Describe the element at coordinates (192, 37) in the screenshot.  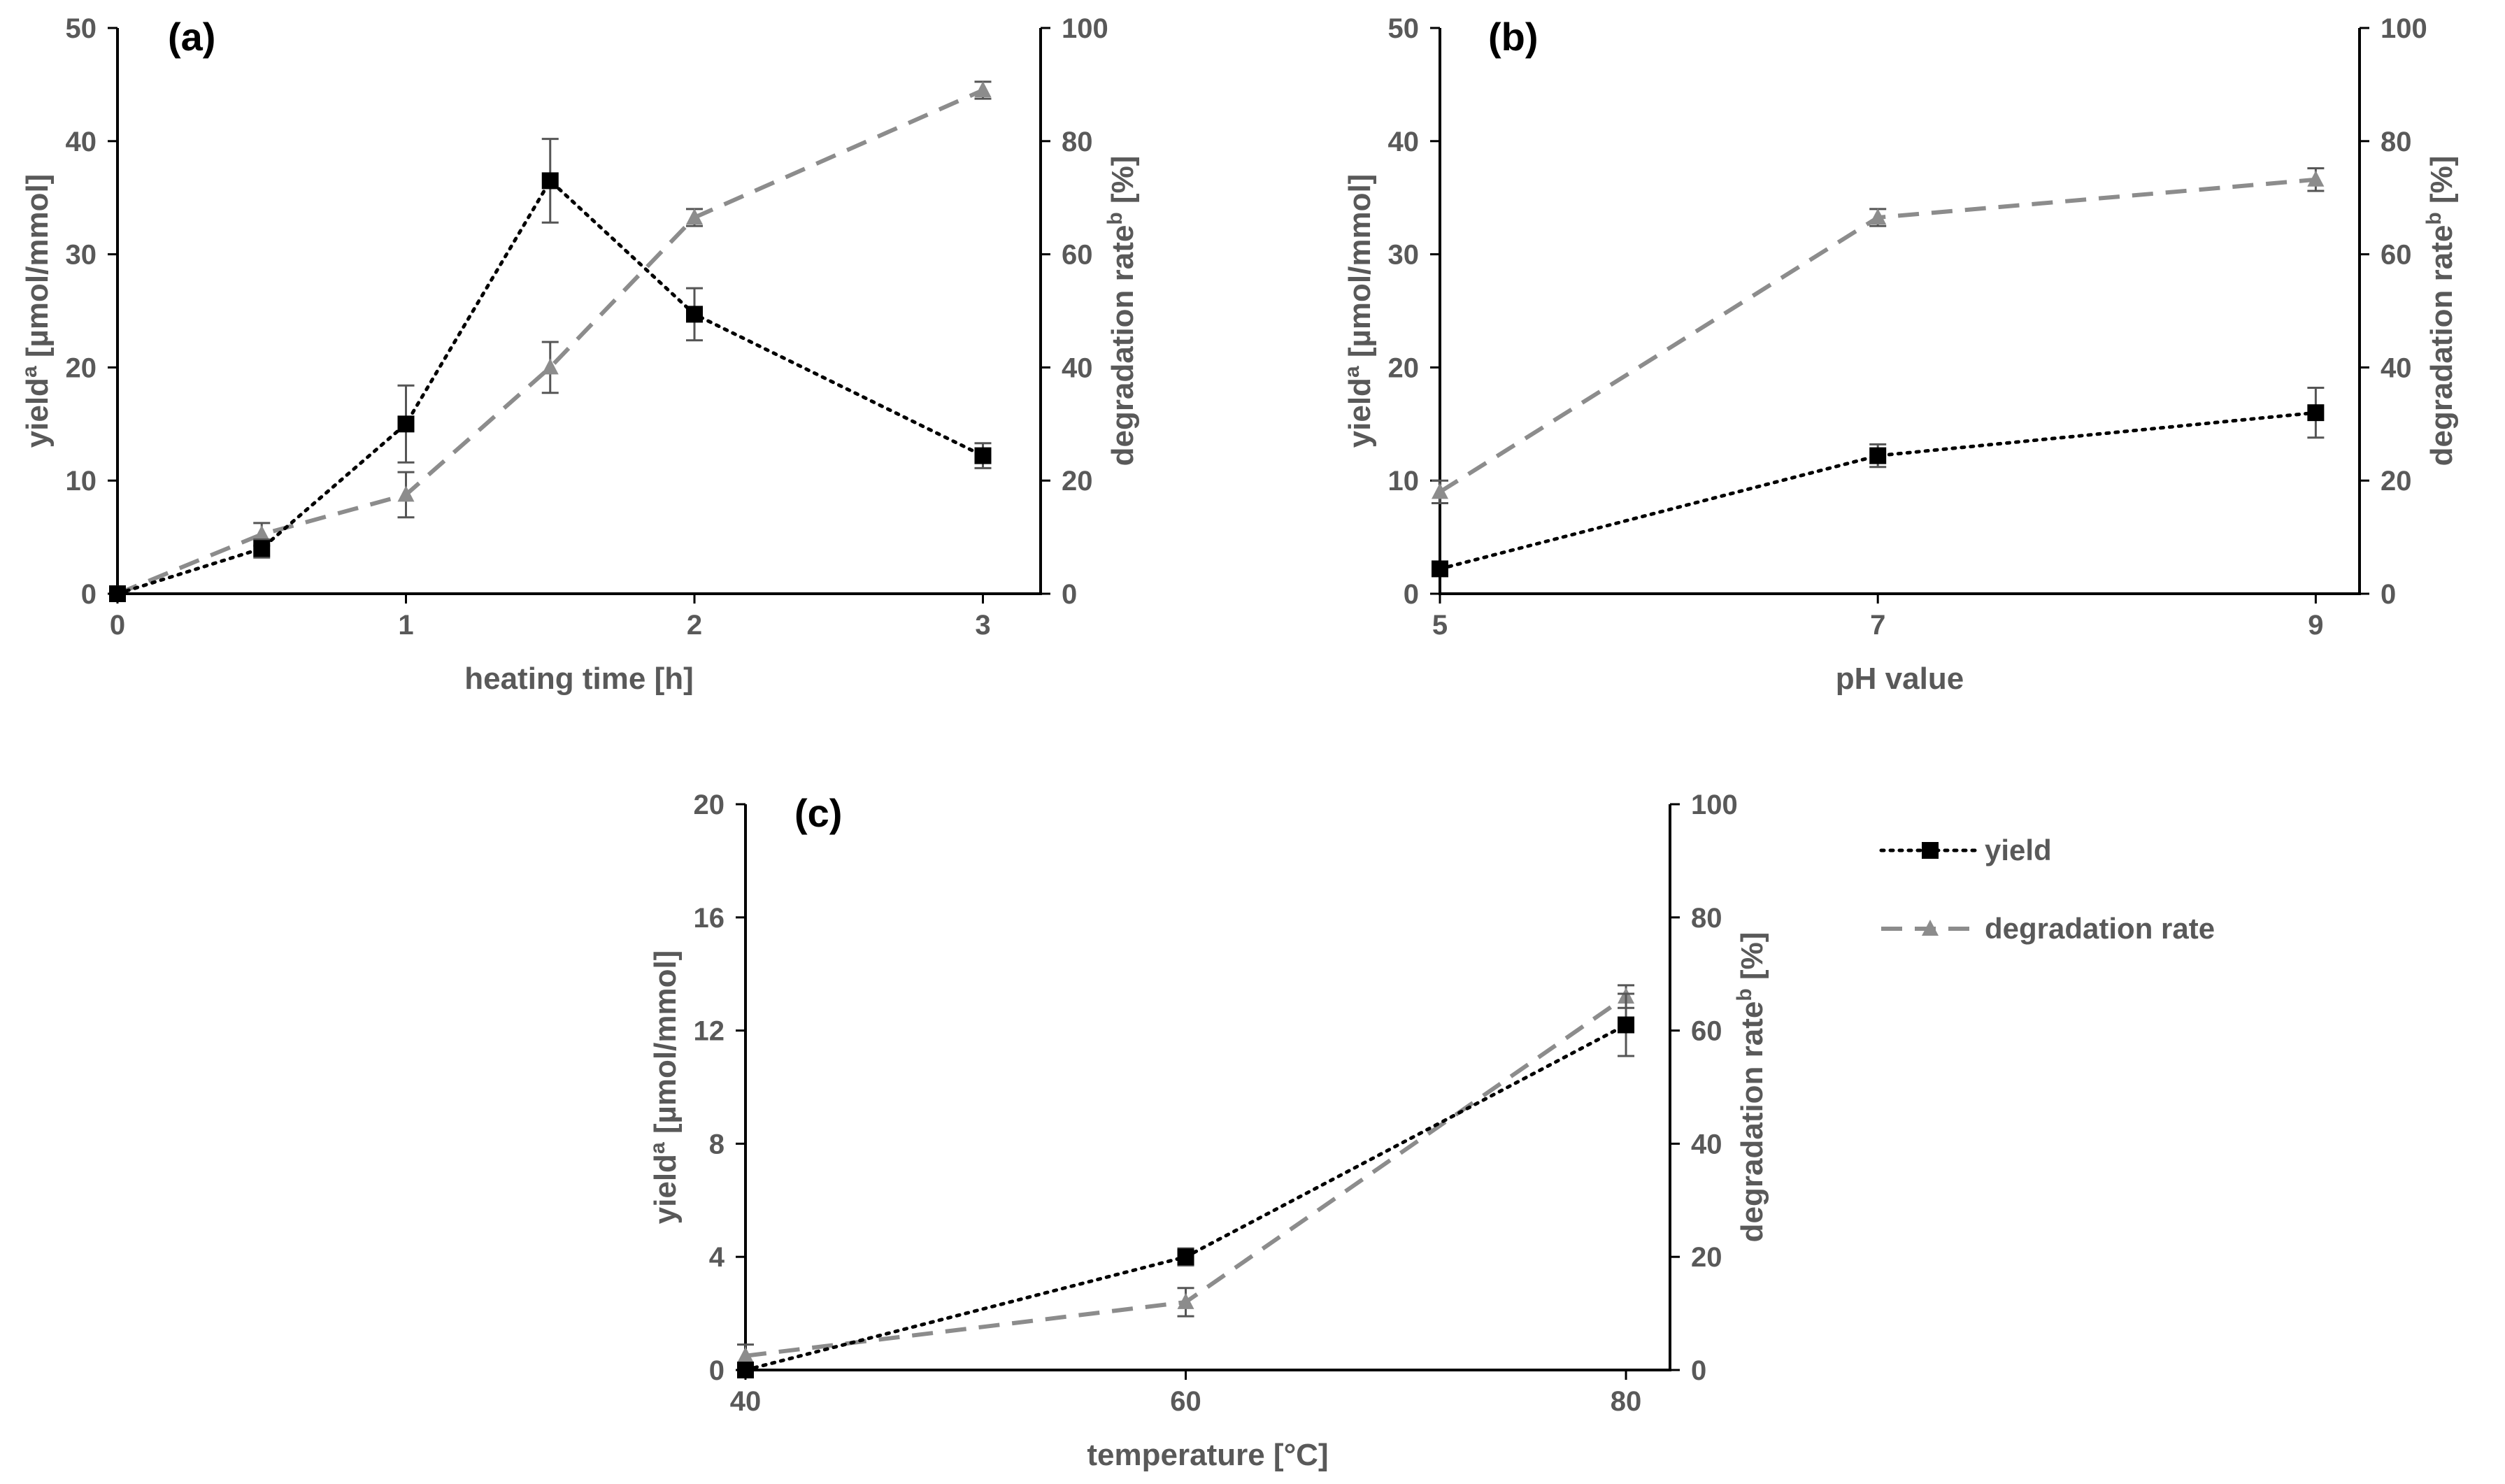
I see `panel-label: (a)` at that location.